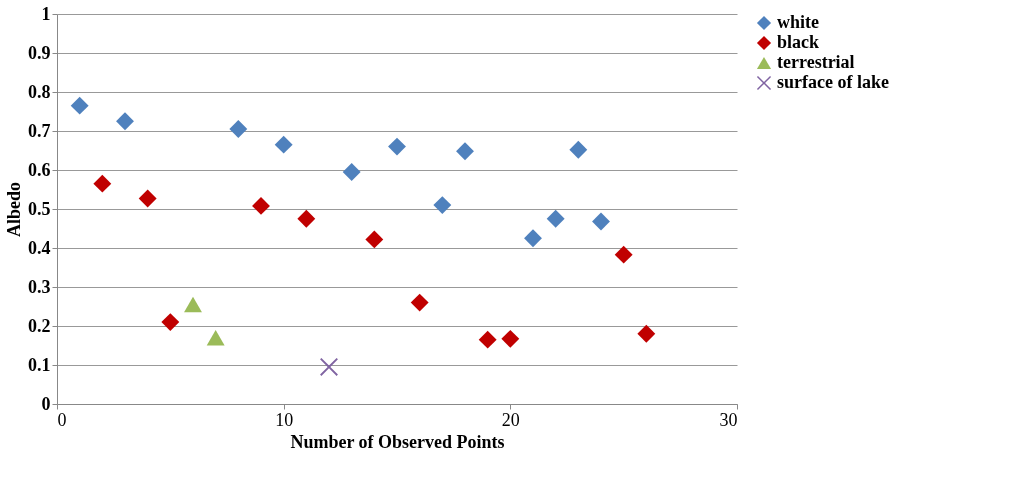  Describe the element at coordinates (798, 42) in the screenshot. I see `legend-label: black` at that location.